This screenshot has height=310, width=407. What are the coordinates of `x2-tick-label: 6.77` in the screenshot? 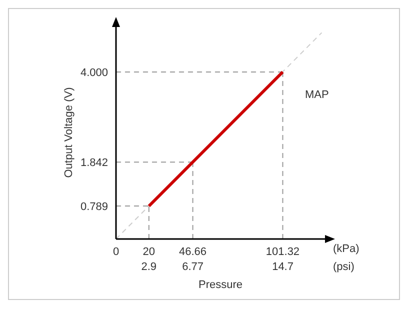 It's located at (193, 267).